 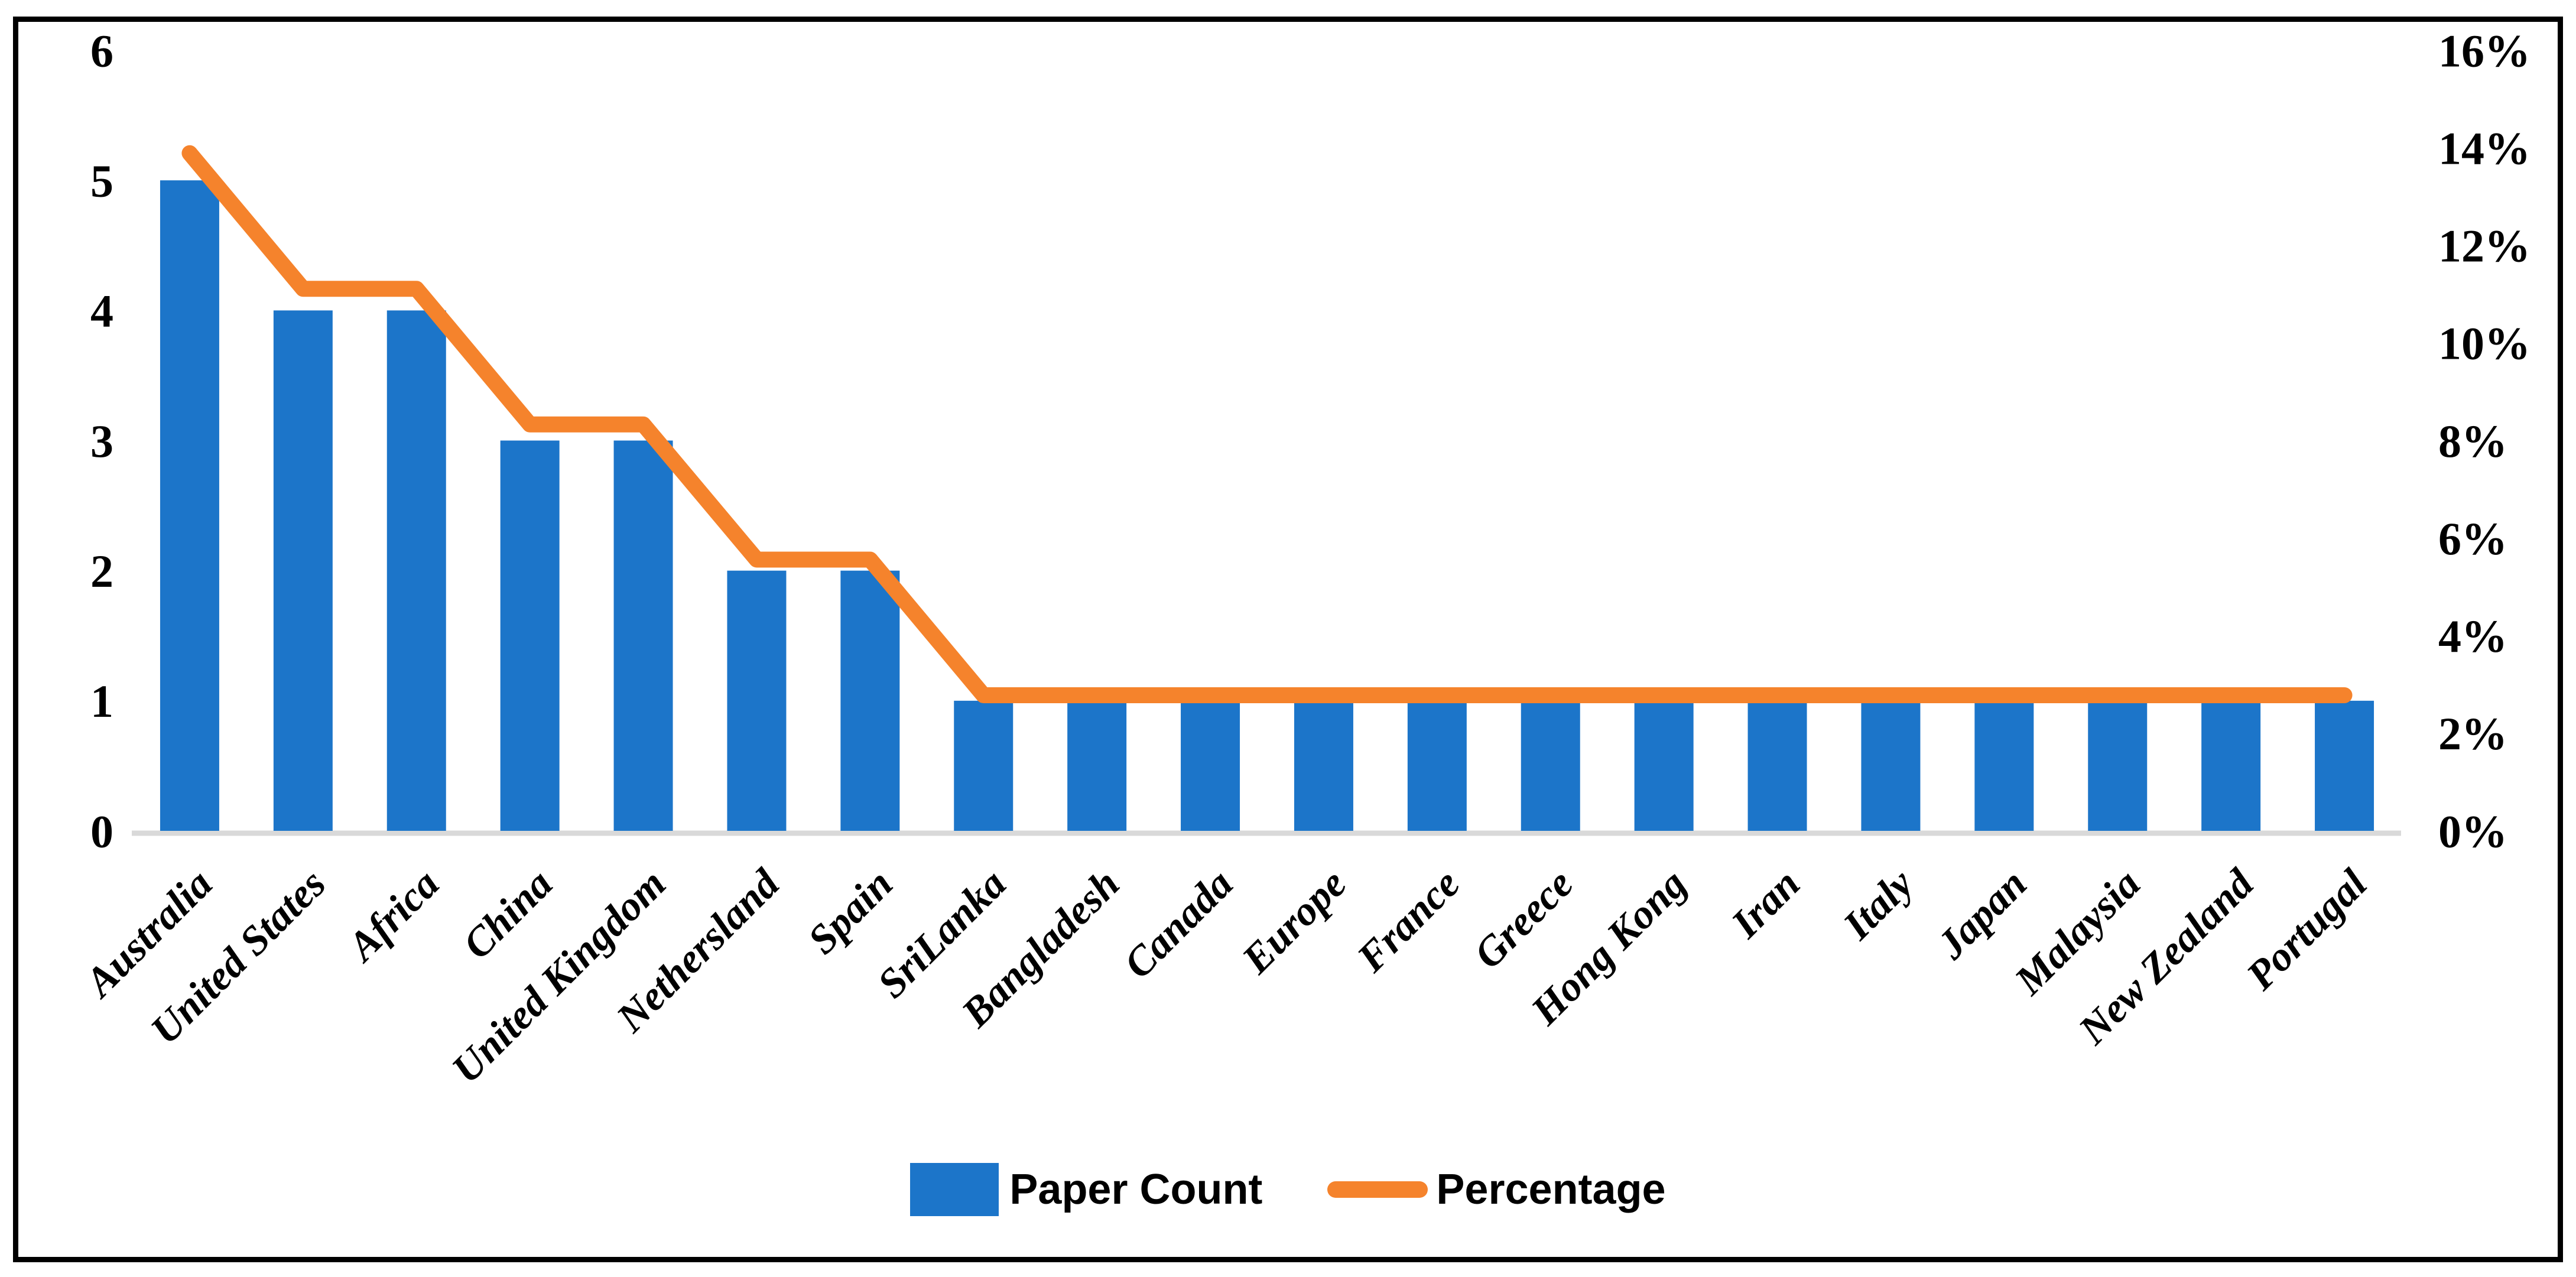 What do you see at coordinates (1551, 1189) in the screenshot?
I see `legend-label-percentage: Percentage` at bounding box center [1551, 1189].